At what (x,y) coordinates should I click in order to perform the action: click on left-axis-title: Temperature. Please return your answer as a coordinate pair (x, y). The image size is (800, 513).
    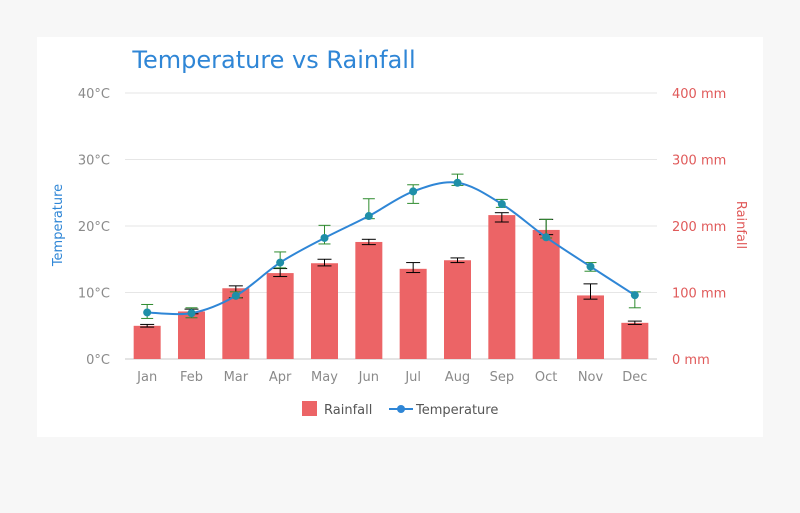
    Looking at the image, I should click on (58, 225).